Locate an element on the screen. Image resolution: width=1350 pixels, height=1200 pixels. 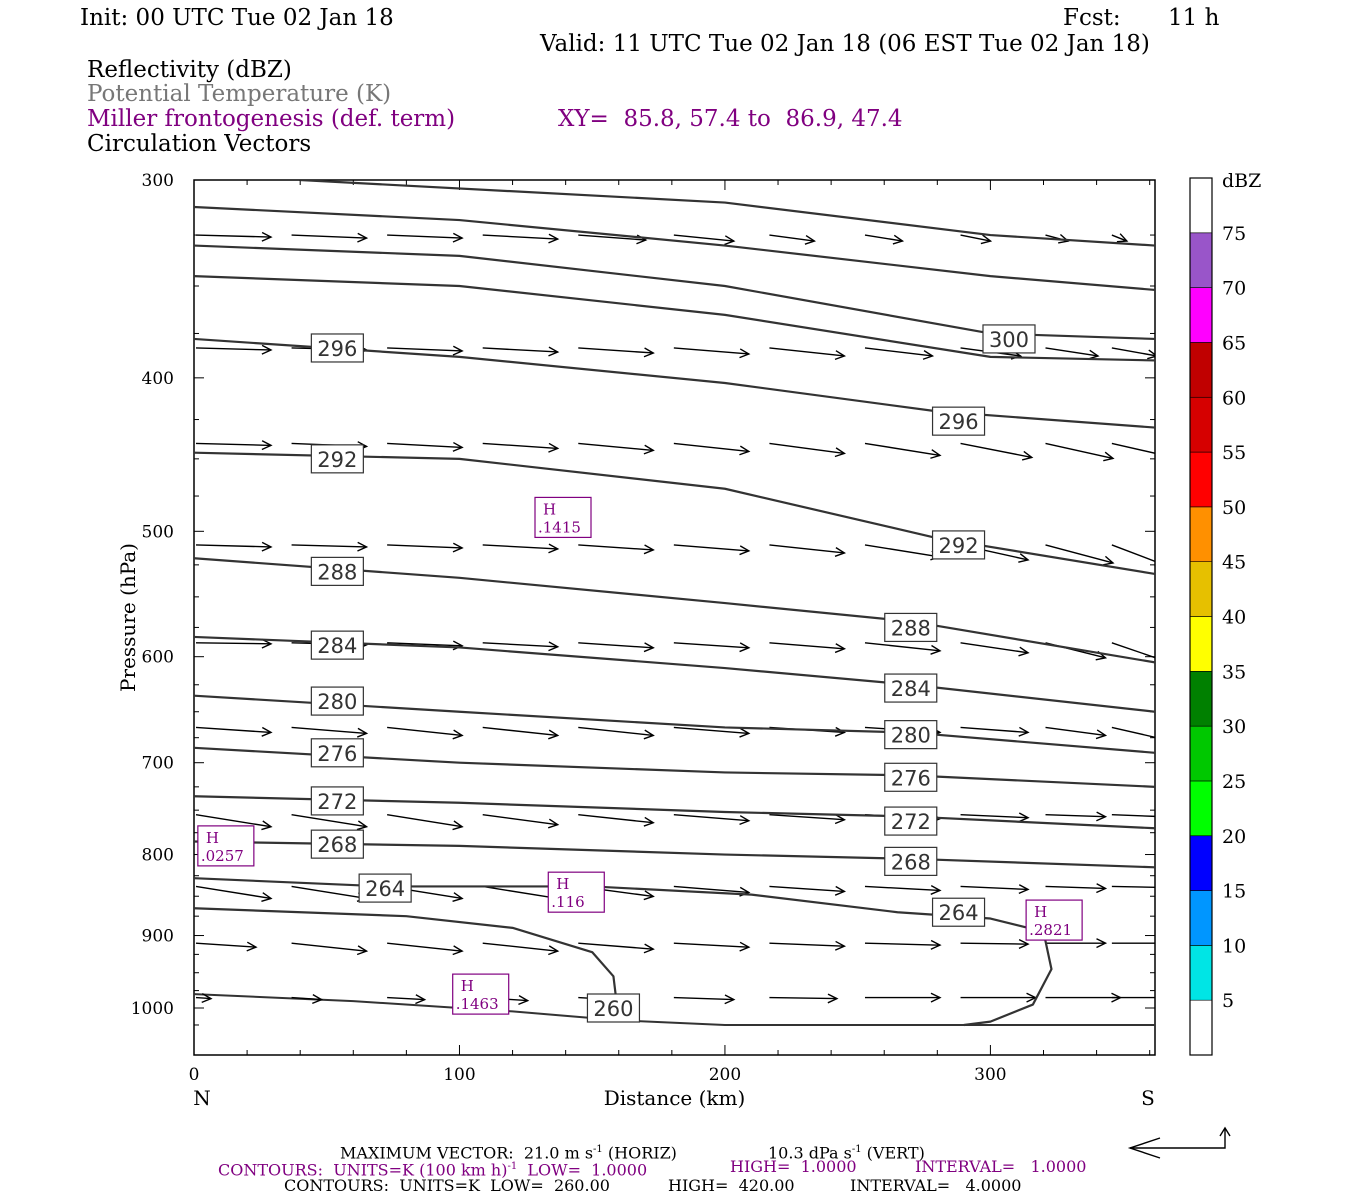
theta-label-text: 276 is located at coordinates (911, 778).